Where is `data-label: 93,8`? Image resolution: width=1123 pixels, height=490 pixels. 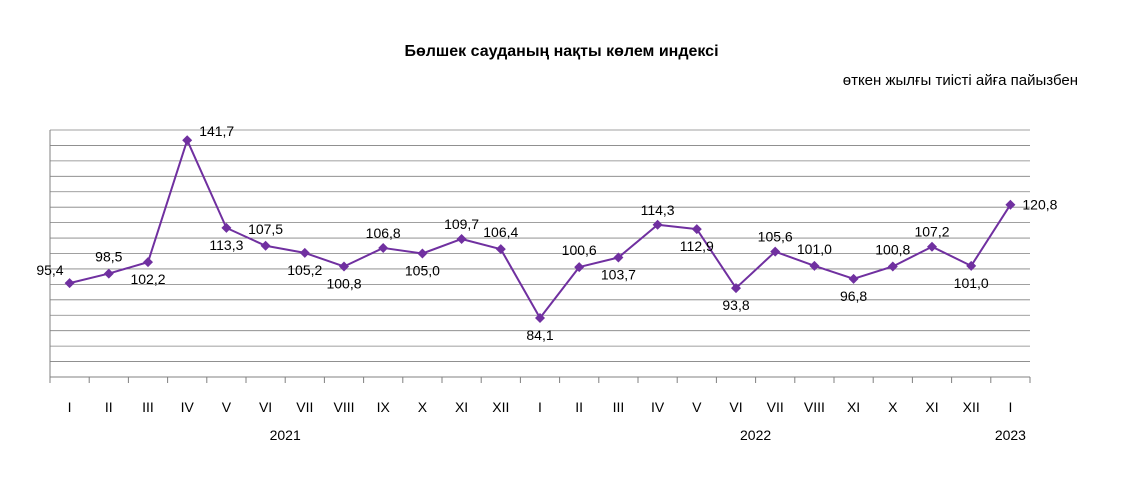 data-label: 93,8 is located at coordinates (735, 305).